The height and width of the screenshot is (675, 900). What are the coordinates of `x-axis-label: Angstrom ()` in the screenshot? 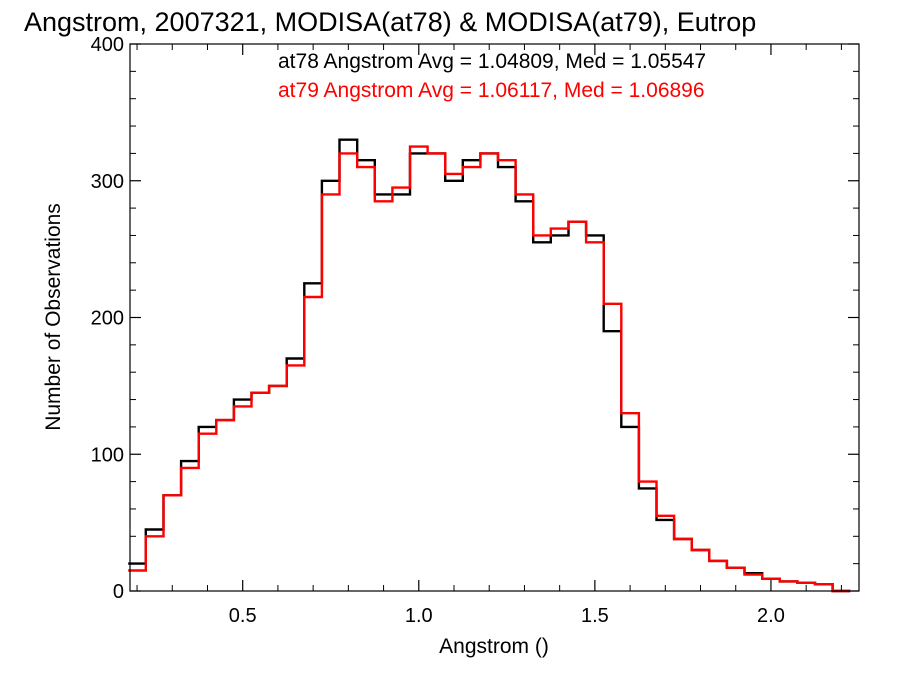 It's located at (494, 646).